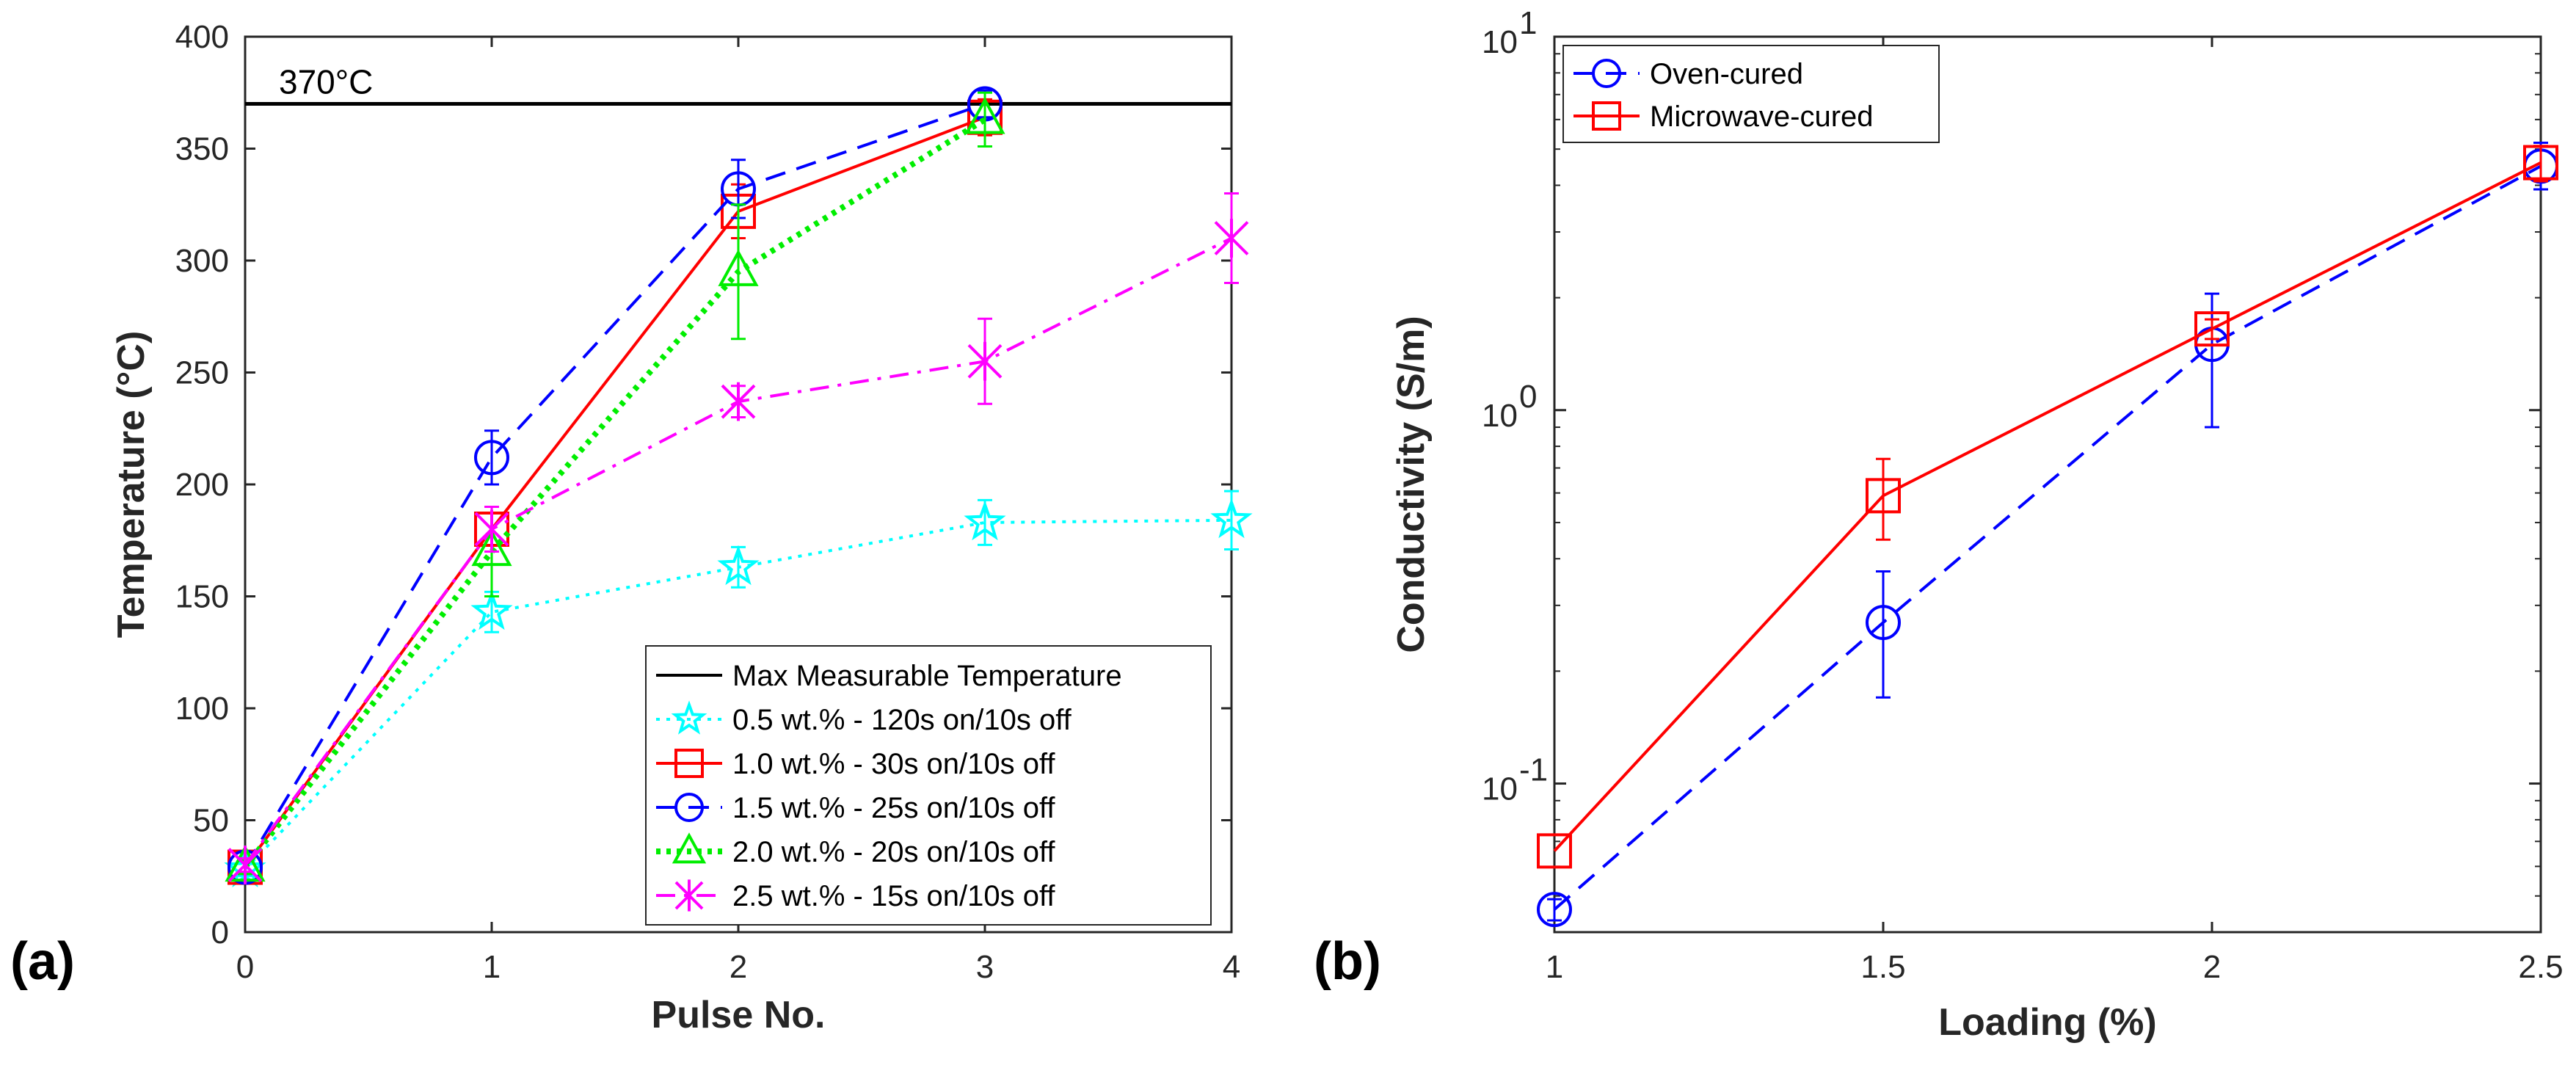 This screenshot has height=1065, width=2576. Describe the element at coordinates (202, 373) in the screenshot. I see `y-tick-label: 250` at that location.